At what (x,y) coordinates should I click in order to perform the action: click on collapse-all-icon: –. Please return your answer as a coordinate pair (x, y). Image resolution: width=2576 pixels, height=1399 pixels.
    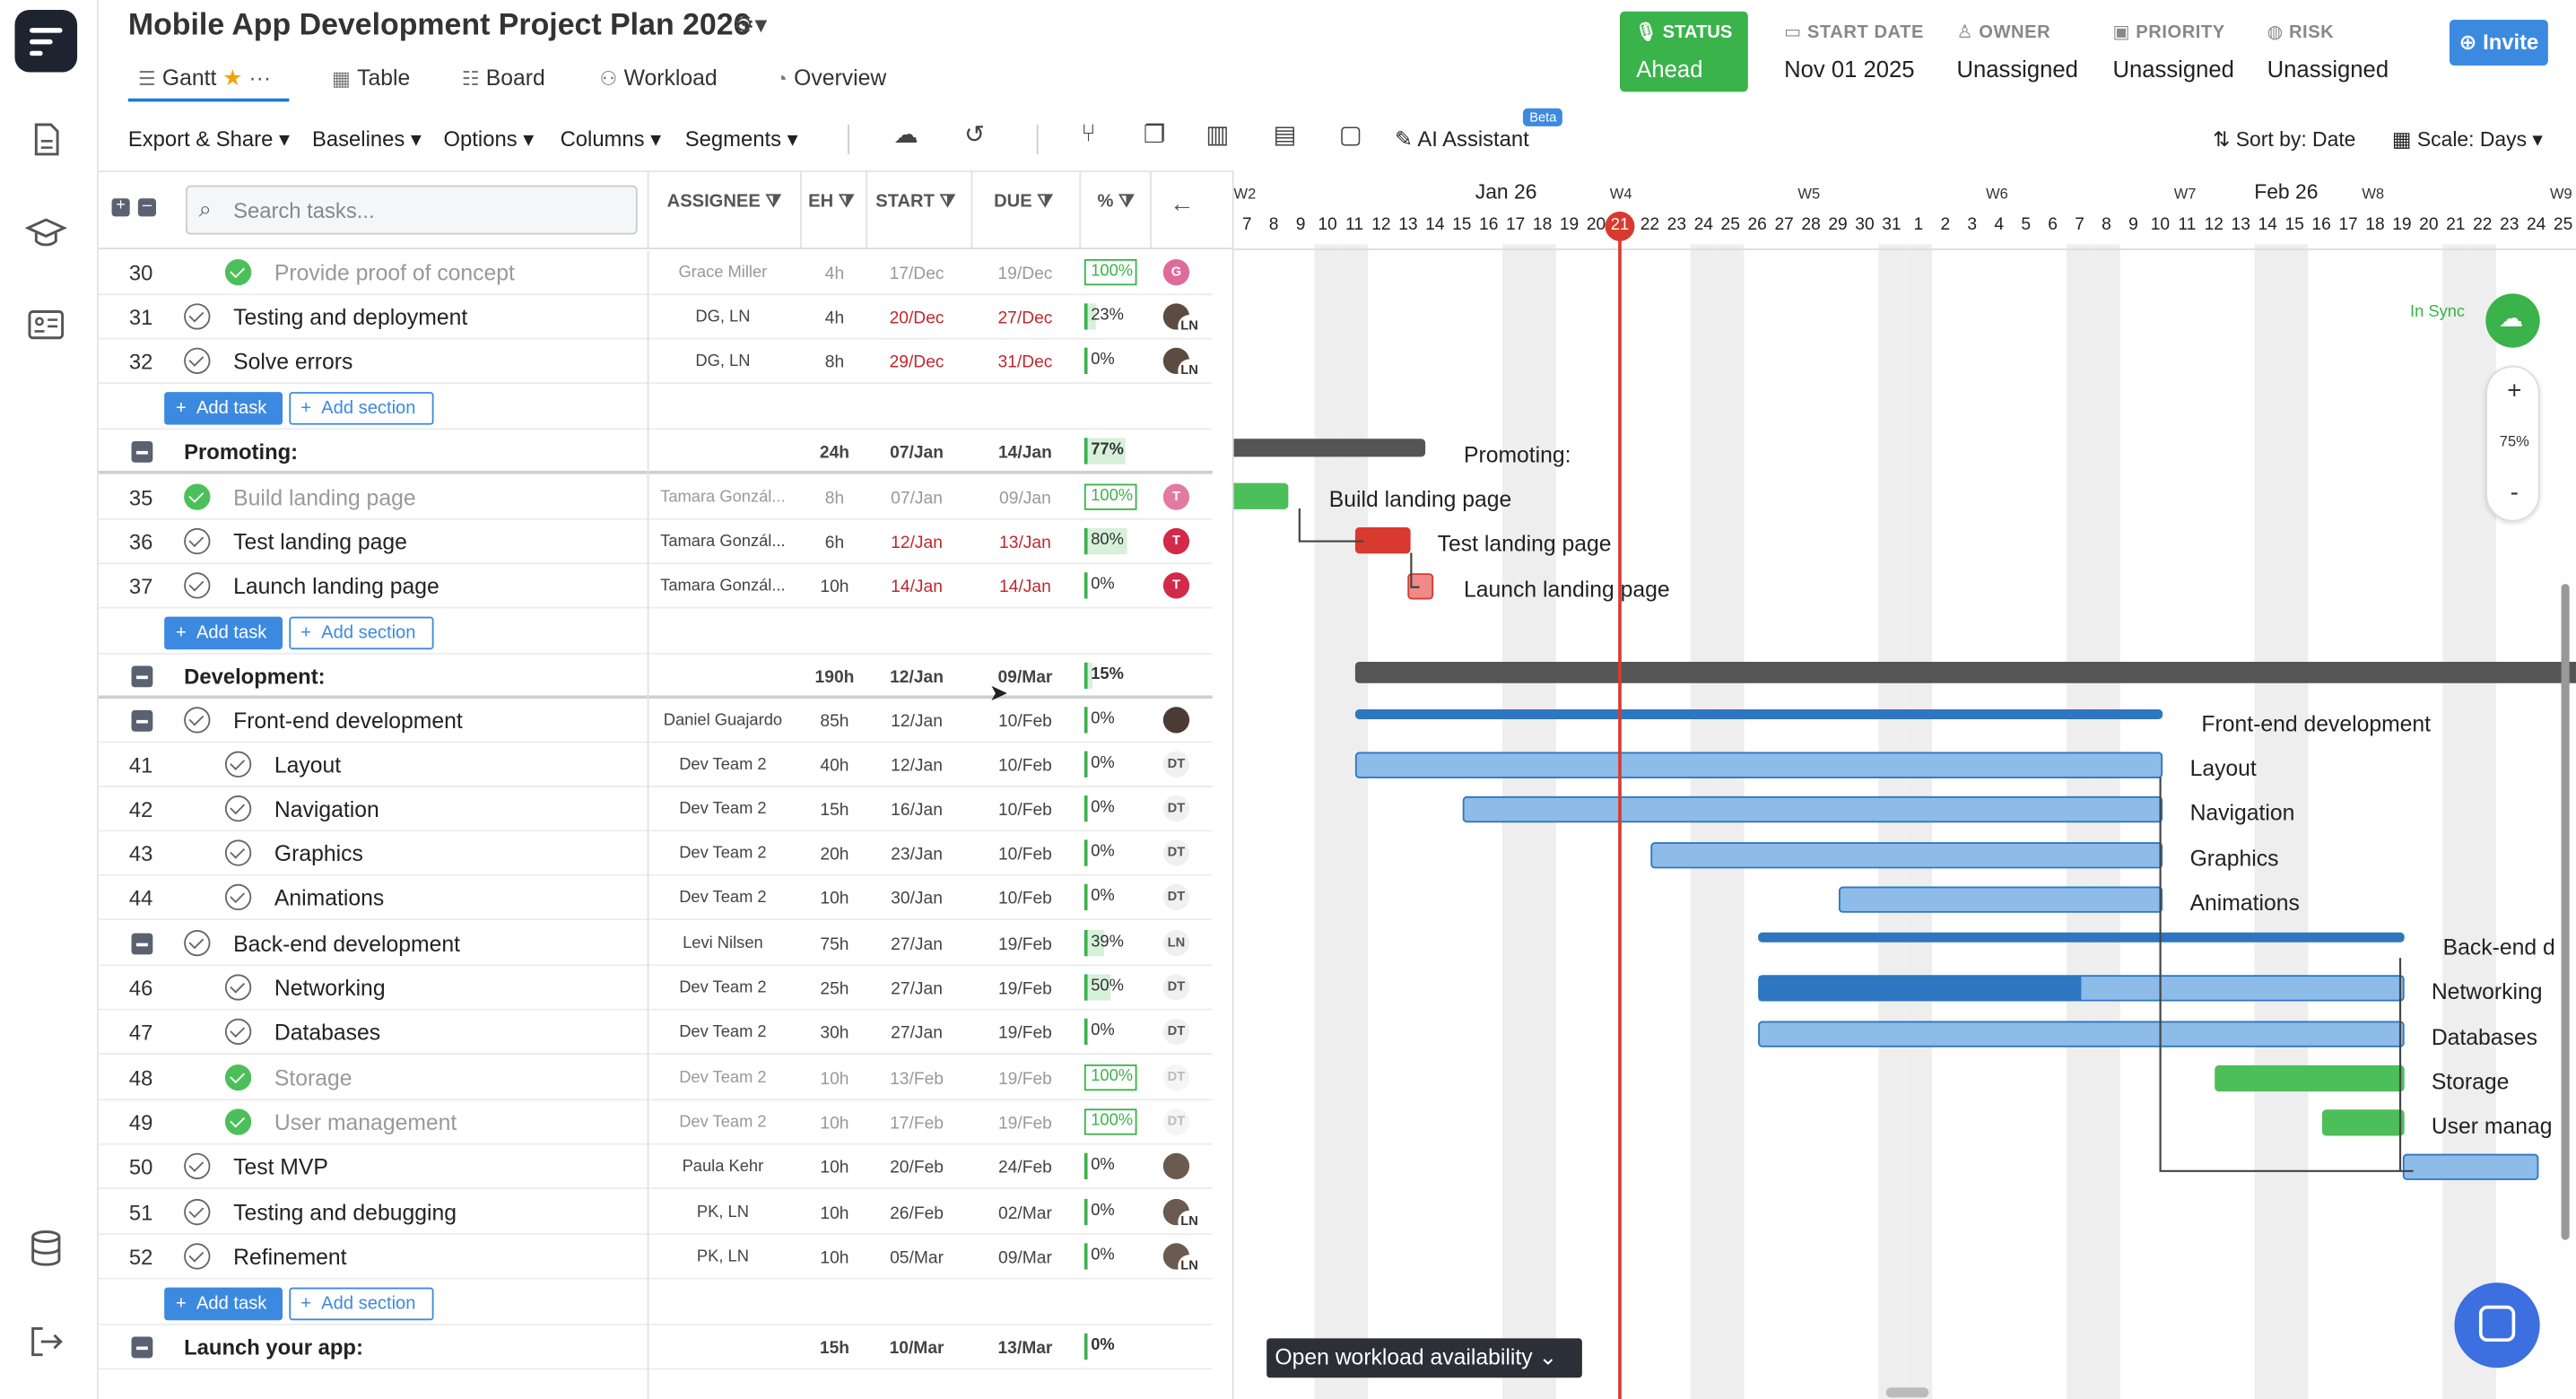
    Looking at the image, I should click on (147, 207).